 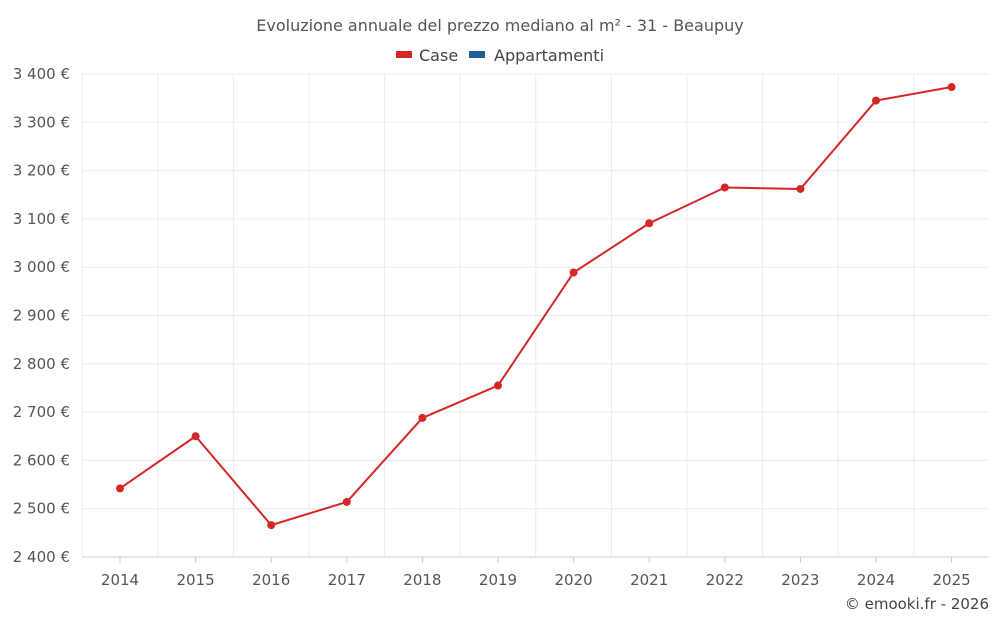 What do you see at coordinates (422, 580) in the screenshot?
I see `x-tick-label: 2018` at bounding box center [422, 580].